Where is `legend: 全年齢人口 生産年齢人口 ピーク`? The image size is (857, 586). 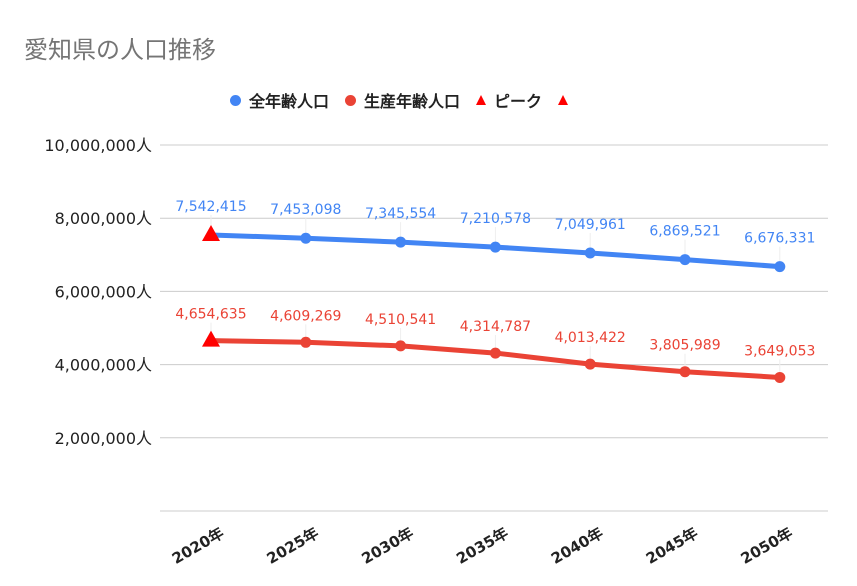 legend: 全年齢人口 生産年齢人口 ピーク is located at coordinates (411, 100).